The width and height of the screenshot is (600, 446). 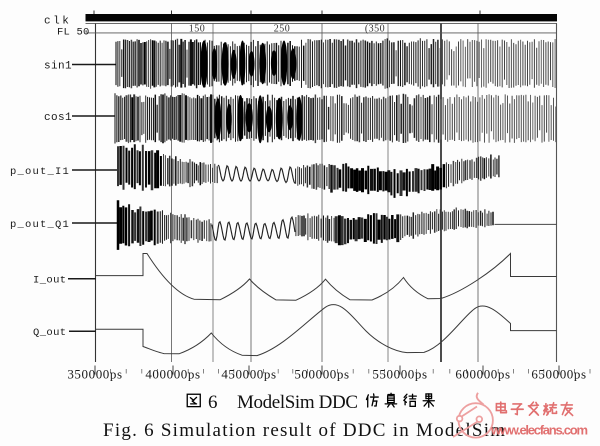 I want to click on svg-text: 6, so click(x=213, y=402).